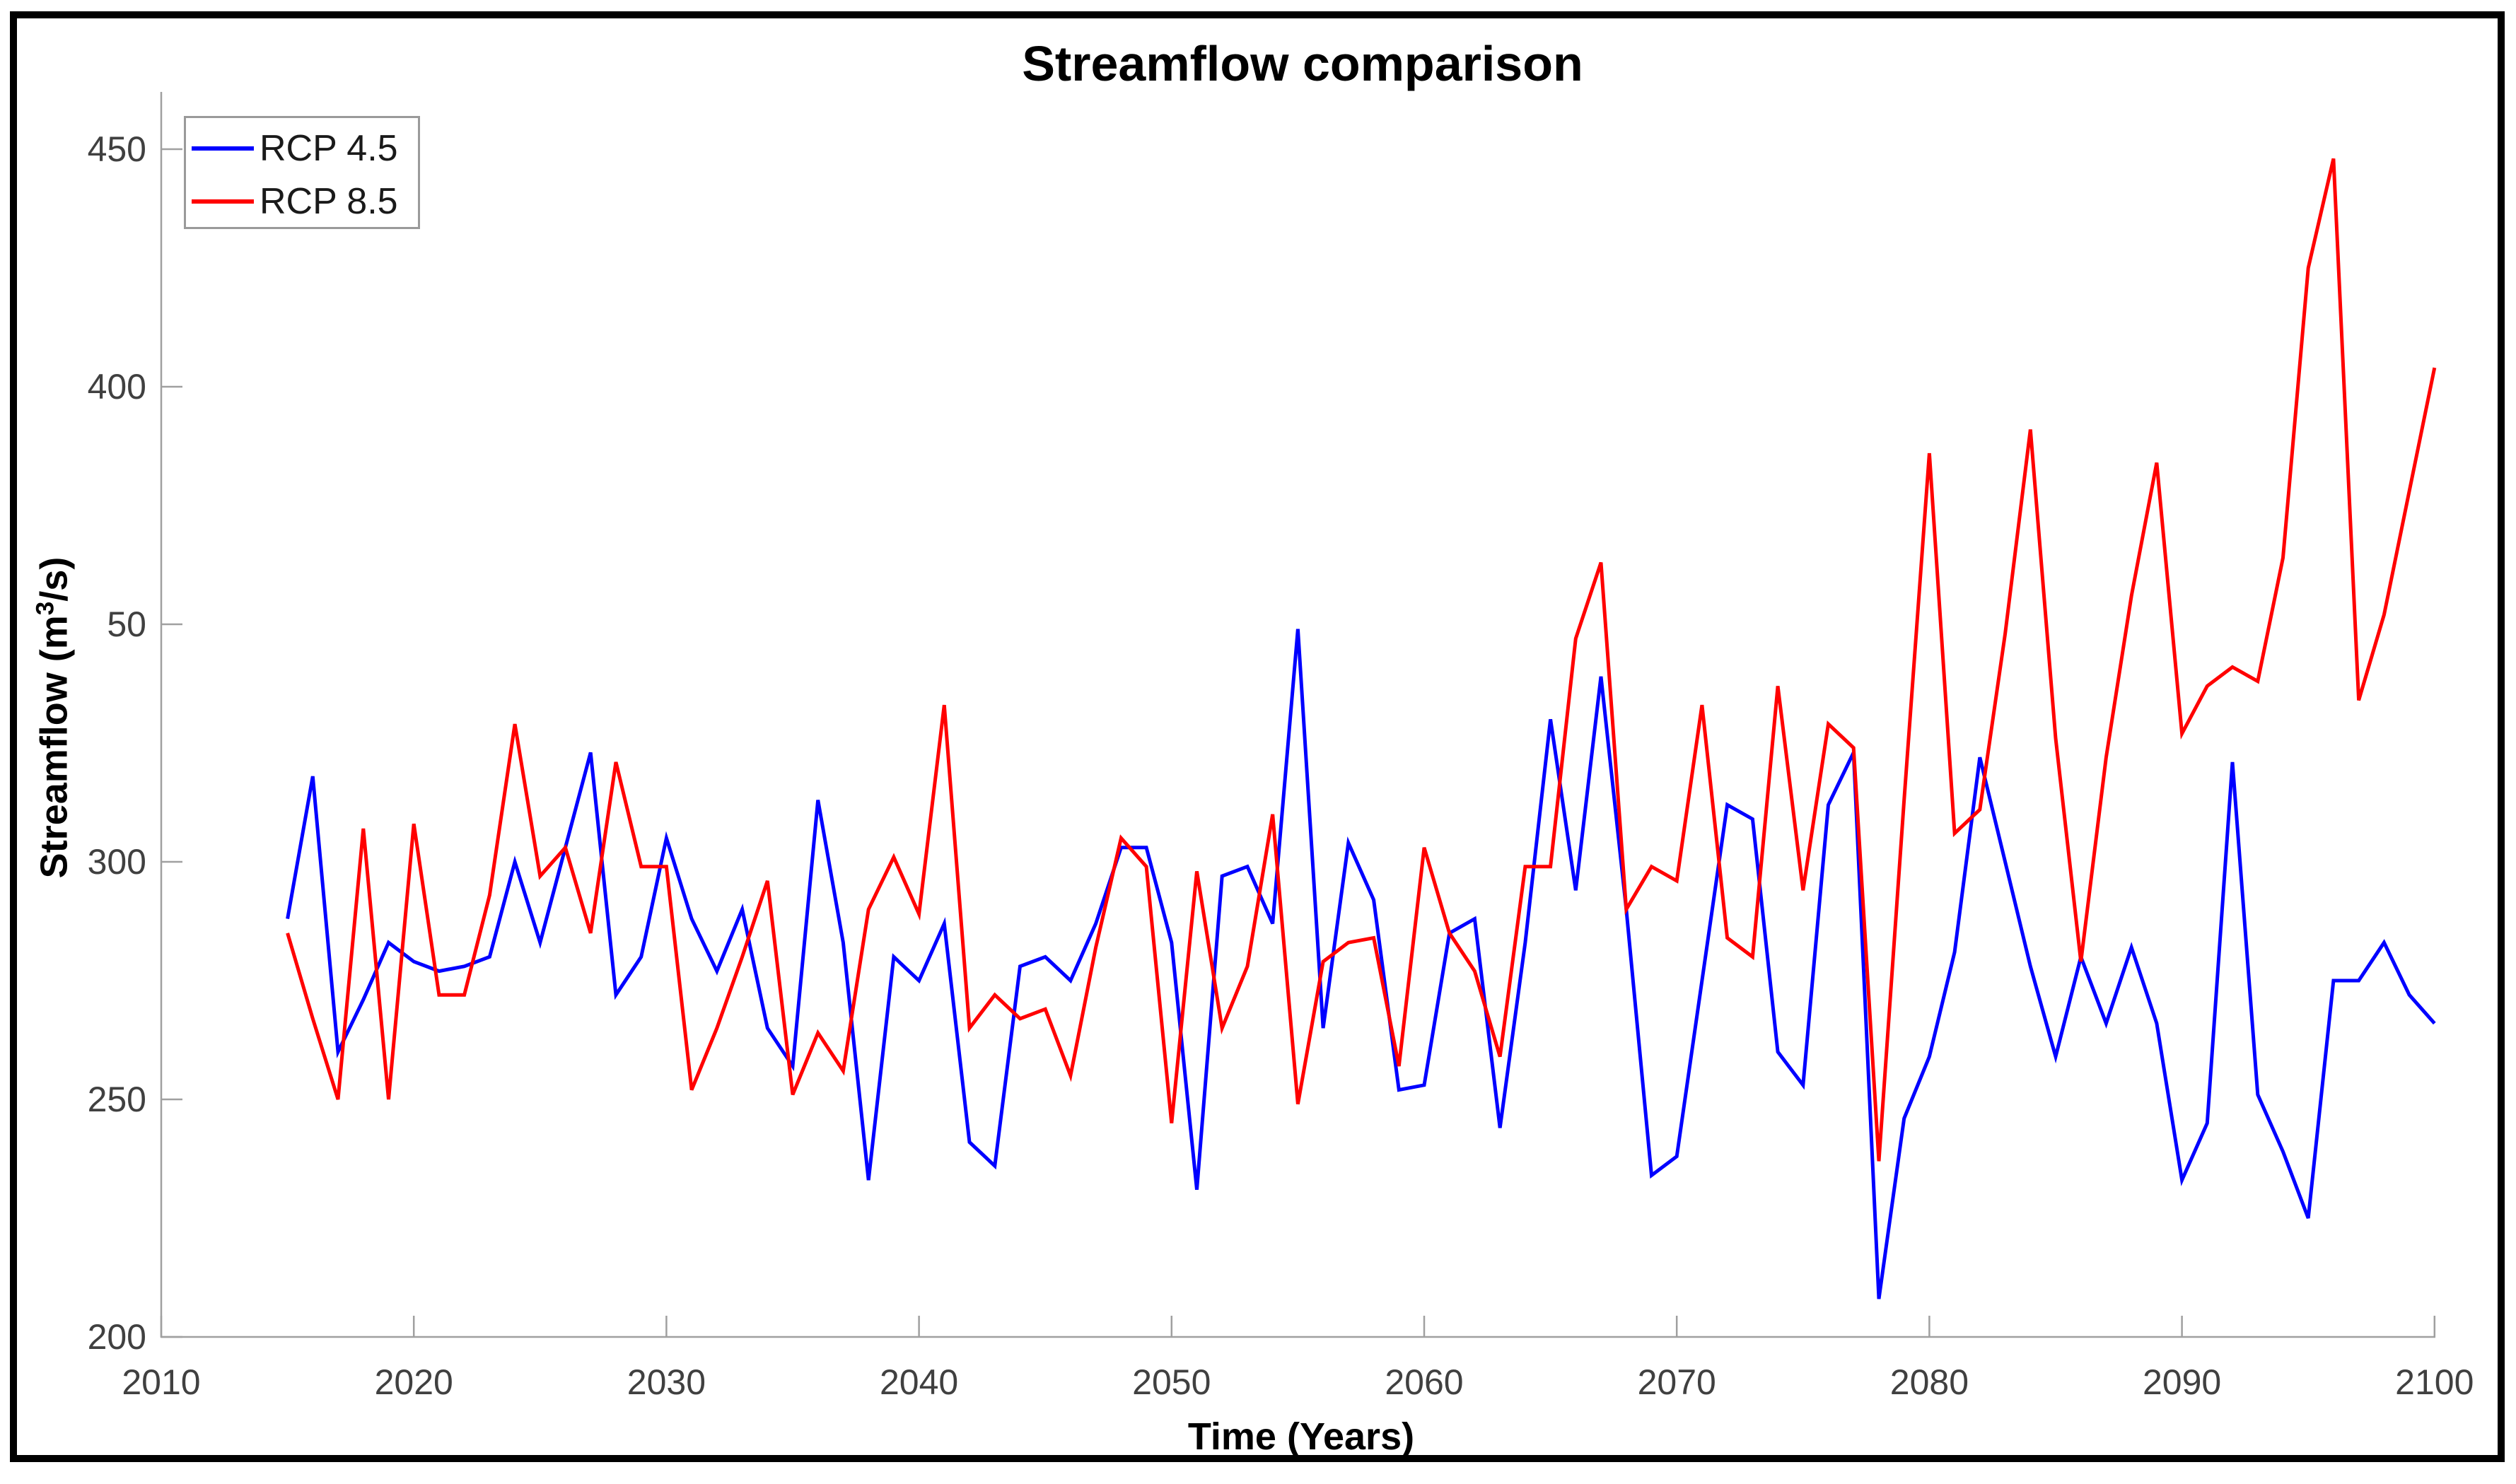  Describe the element at coordinates (1677, 1382) in the screenshot. I see `x-tick-label: 2070` at that location.